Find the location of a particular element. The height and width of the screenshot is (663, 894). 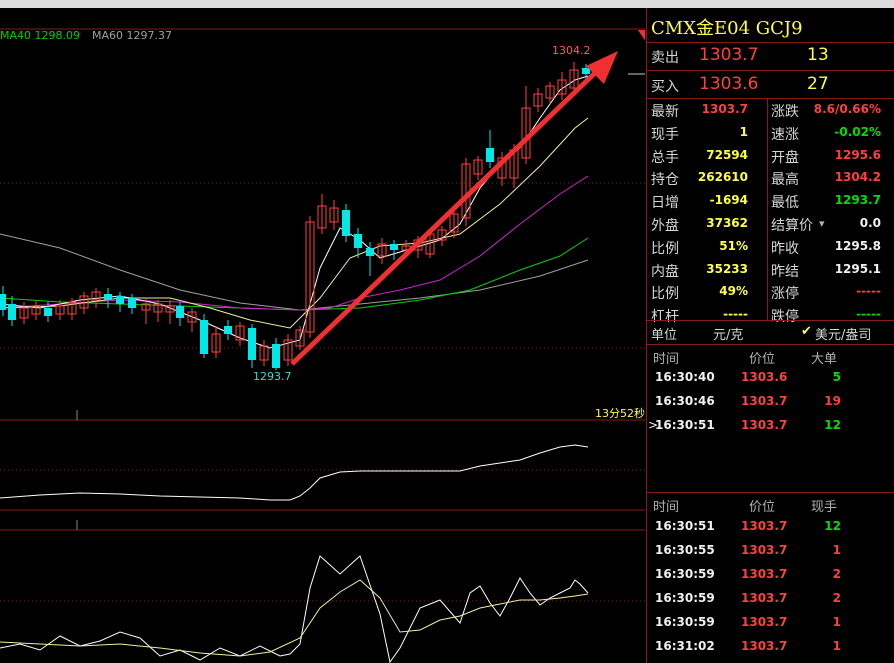

sell-price: 1303.7 is located at coordinates (729, 55).